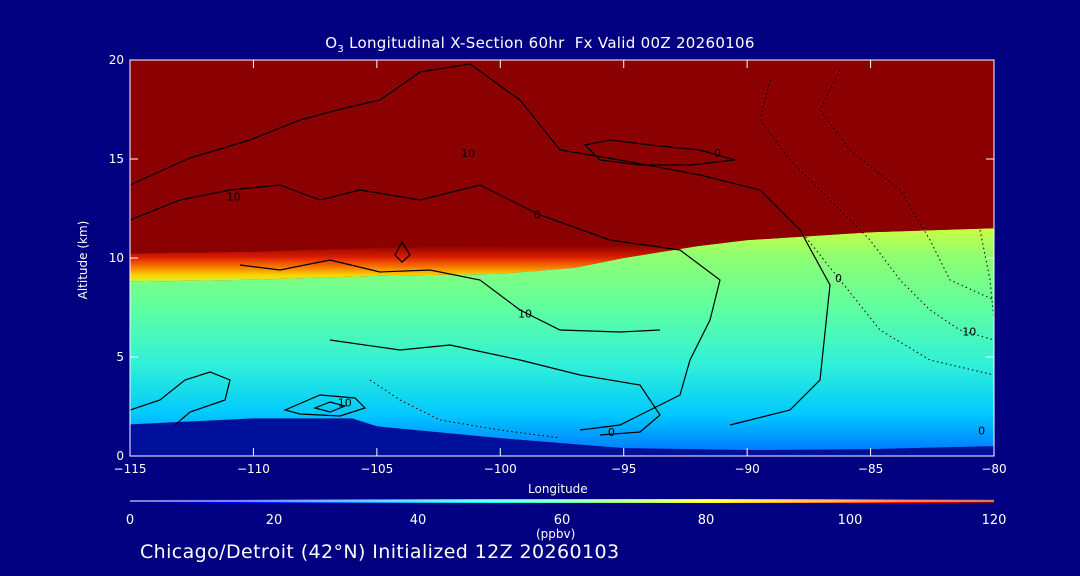 The image size is (1080, 576). I want to click on surface-terrain, so click(562, 437).